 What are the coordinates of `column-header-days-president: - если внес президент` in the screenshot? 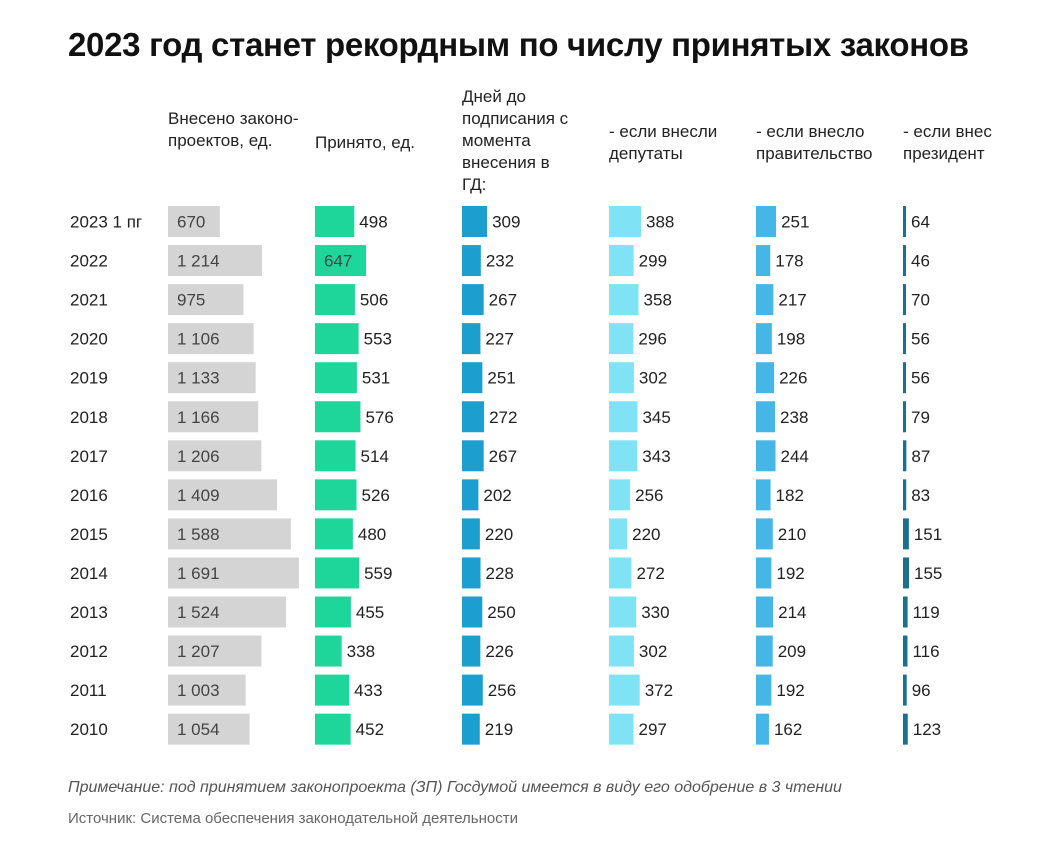 It's located at (947, 142).